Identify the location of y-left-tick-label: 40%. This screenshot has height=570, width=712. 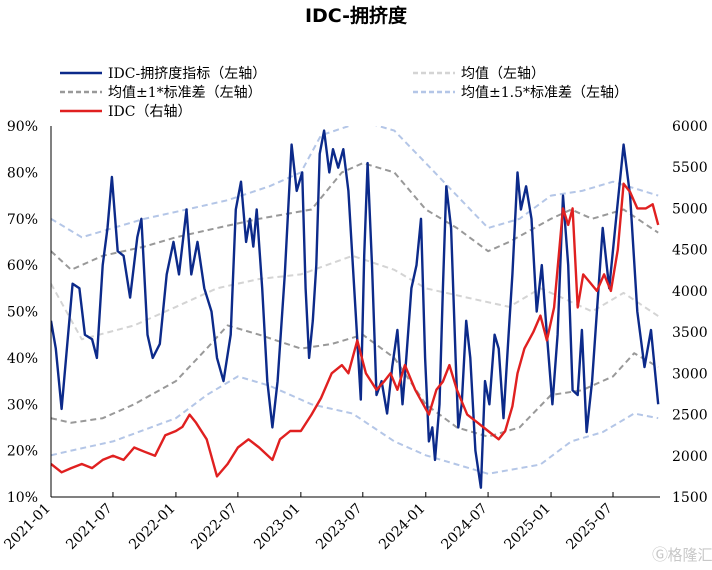
(22, 359).